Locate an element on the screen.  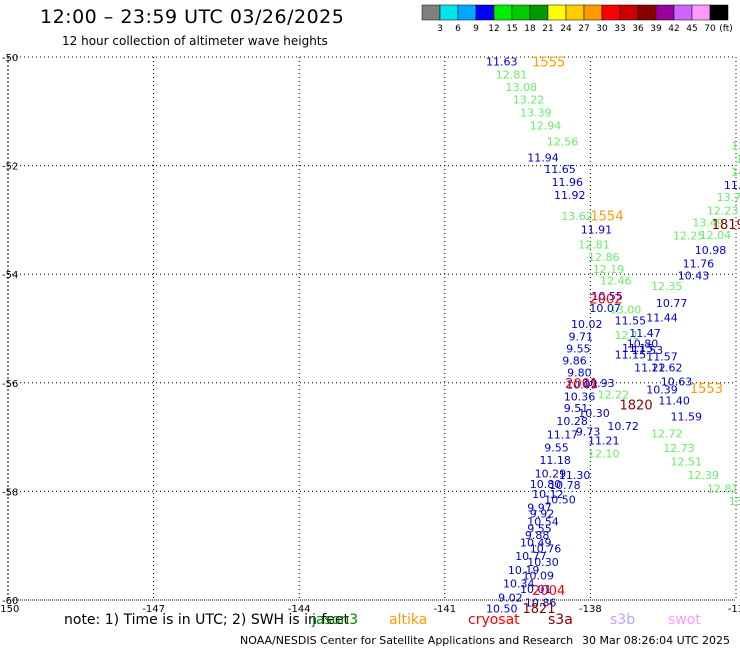
pass-time-label: 1554 is located at coordinates (606, 217).